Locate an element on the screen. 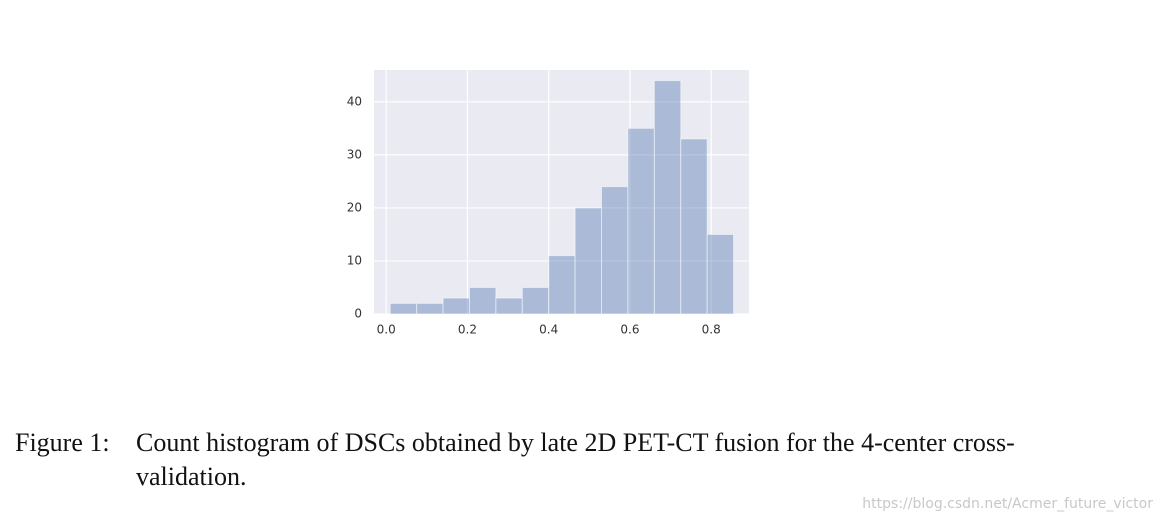  caption-label: Figure 1: is located at coordinates (62, 442).